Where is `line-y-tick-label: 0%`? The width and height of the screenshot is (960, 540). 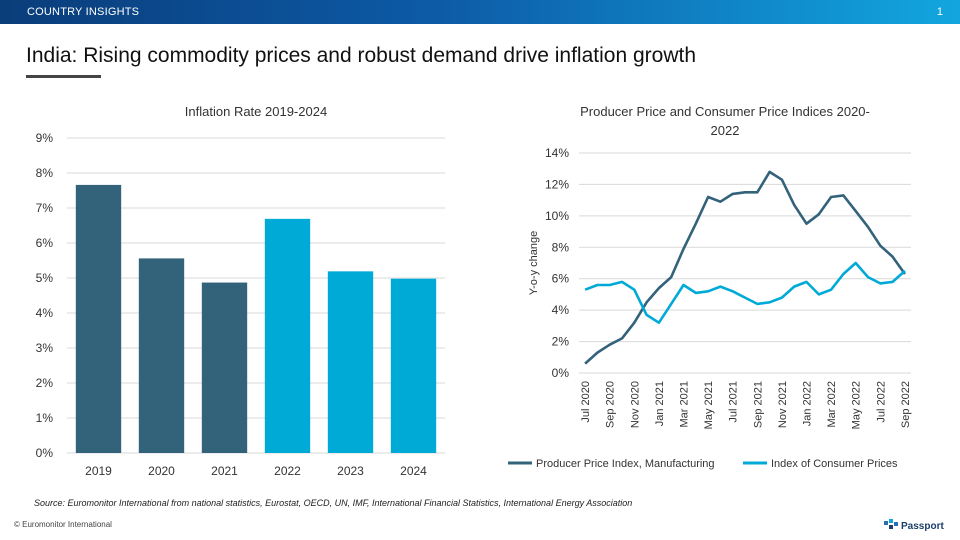
line-y-tick-label: 0% is located at coordinates (561, 373).